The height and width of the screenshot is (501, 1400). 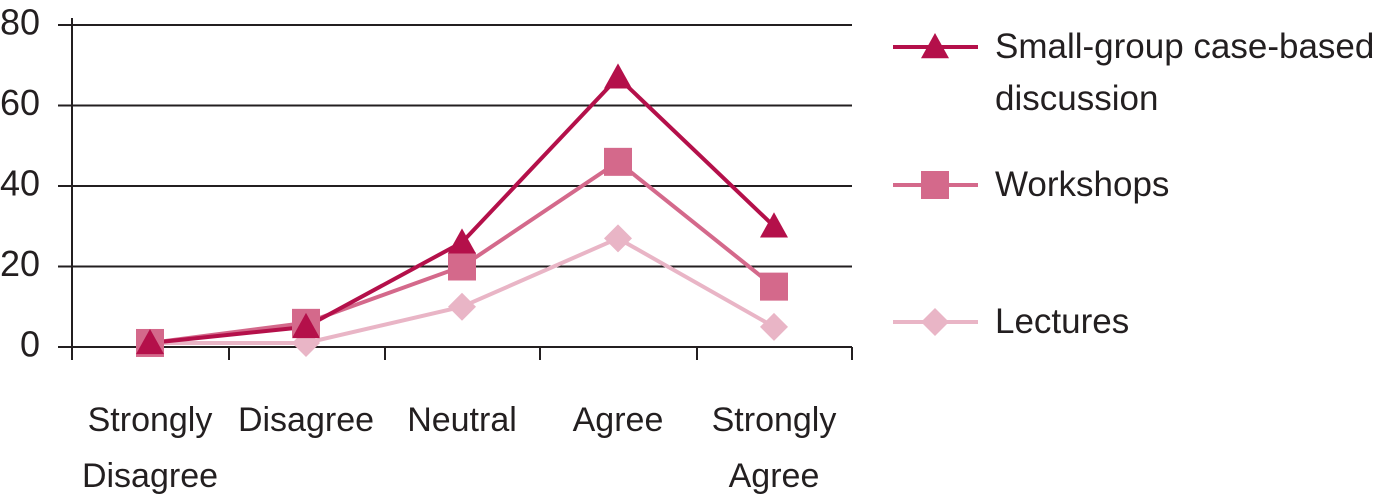 I want to click on x-tick-label: Strongly Disagree, so click(x=150, y=448).